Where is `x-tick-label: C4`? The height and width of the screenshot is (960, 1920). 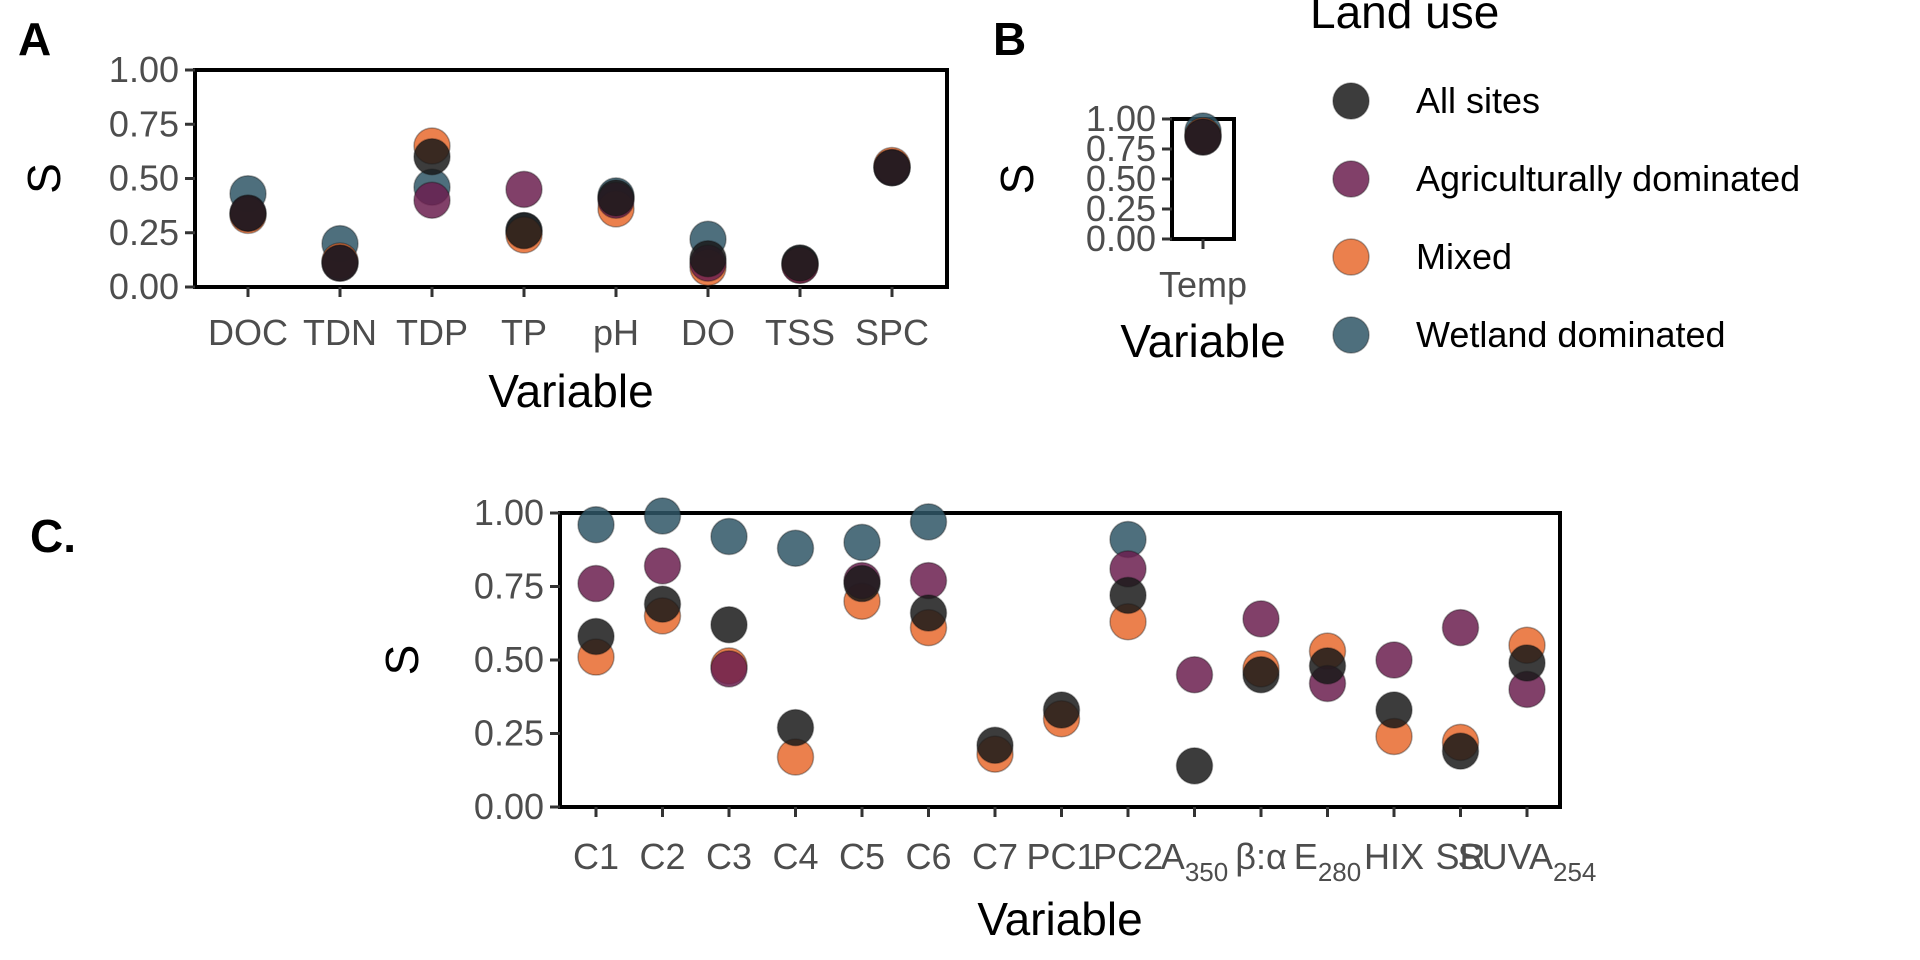
x-tick-label: C4 is located at coordinates (795, 856).